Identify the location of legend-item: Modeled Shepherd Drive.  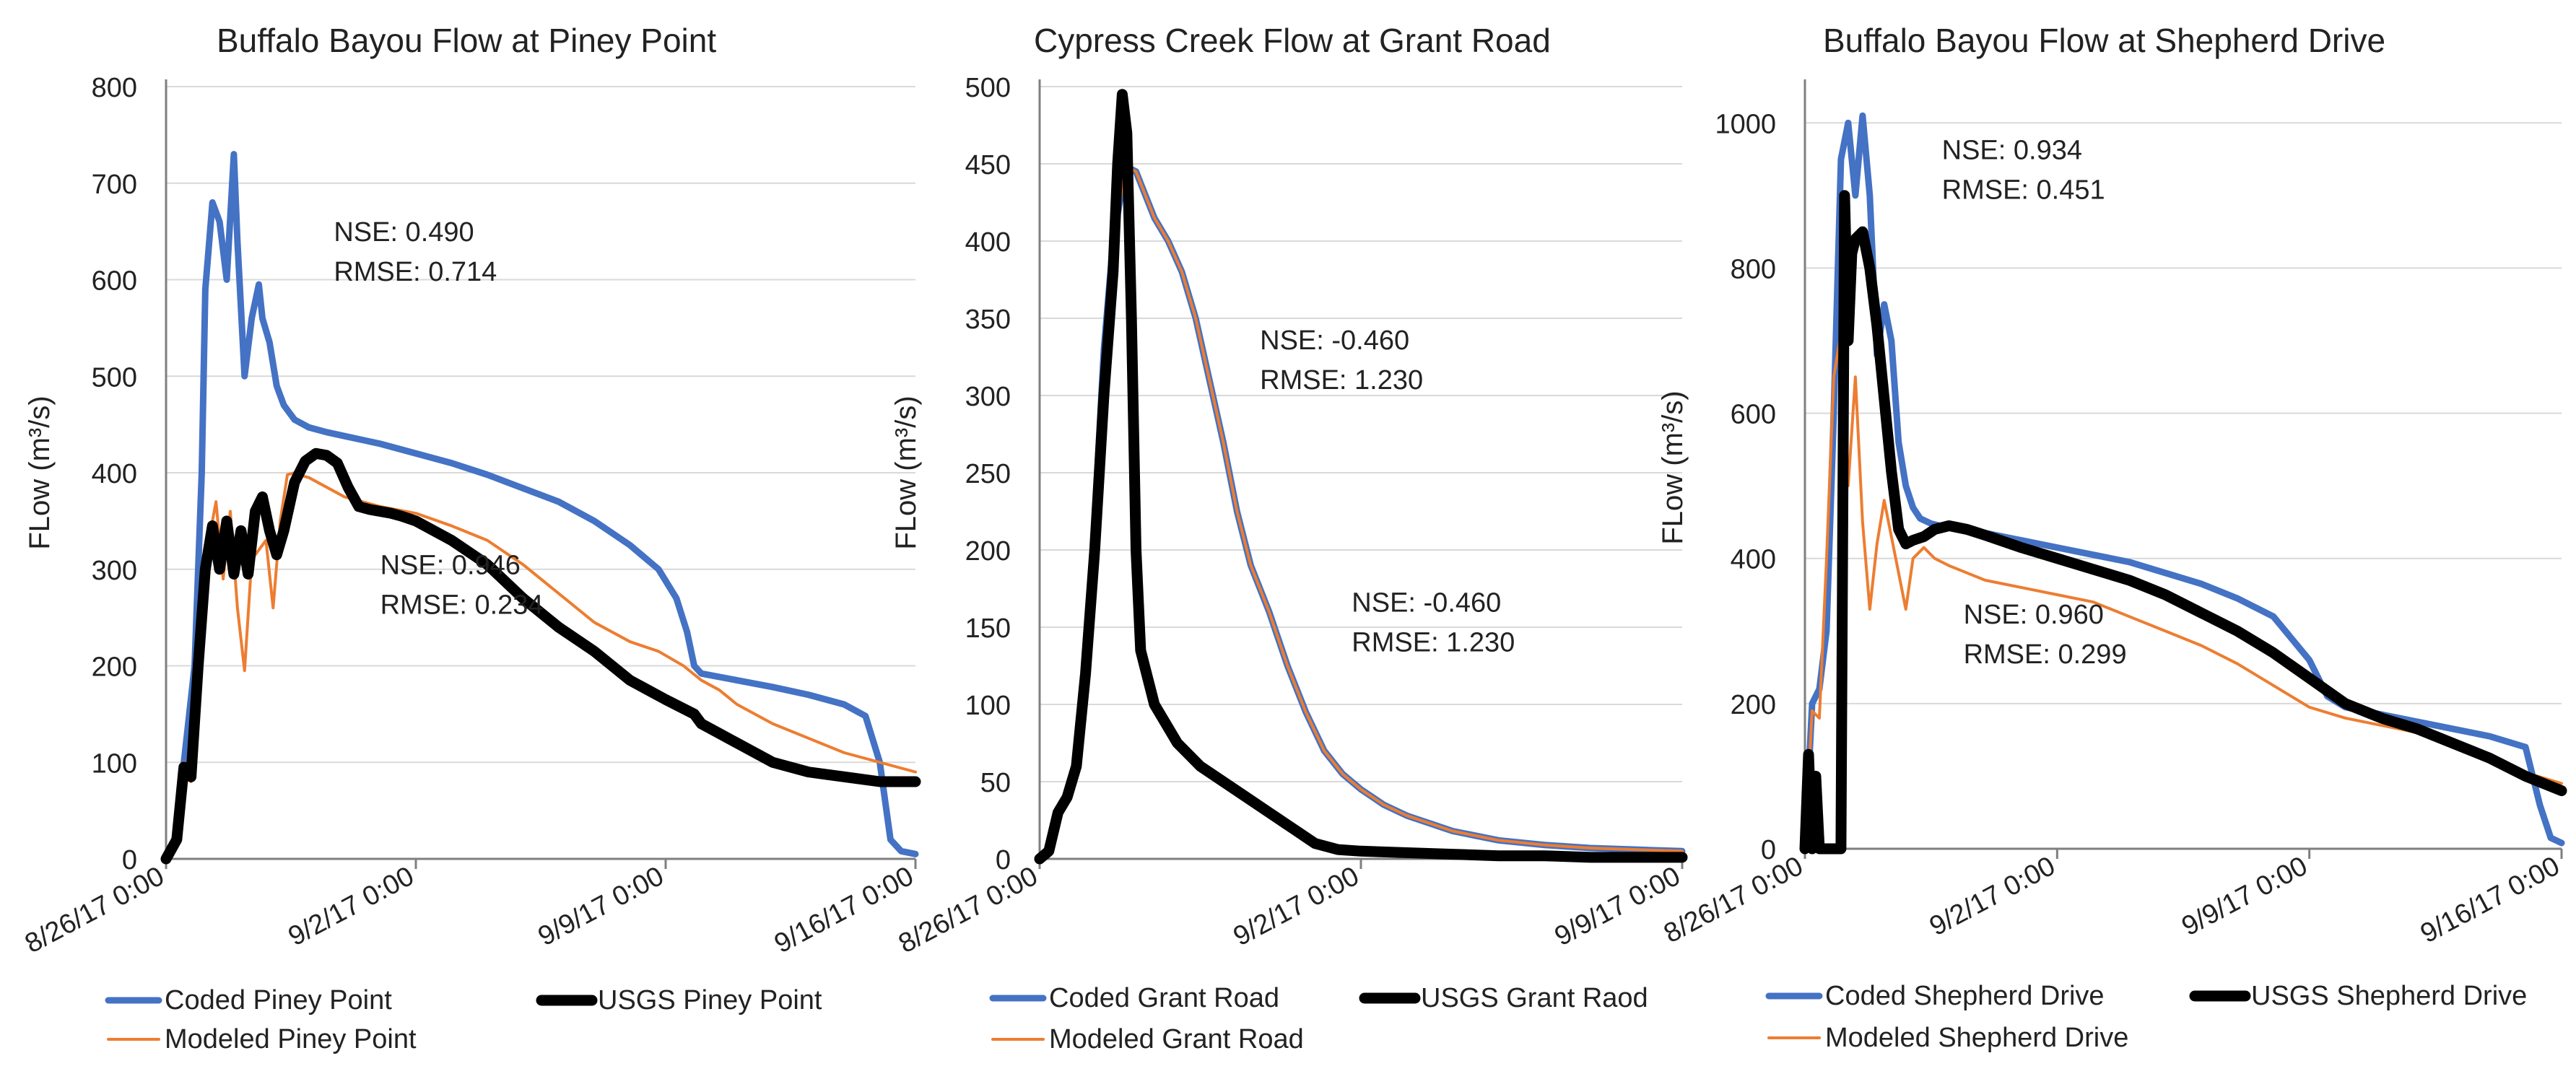
(1947, 1038).